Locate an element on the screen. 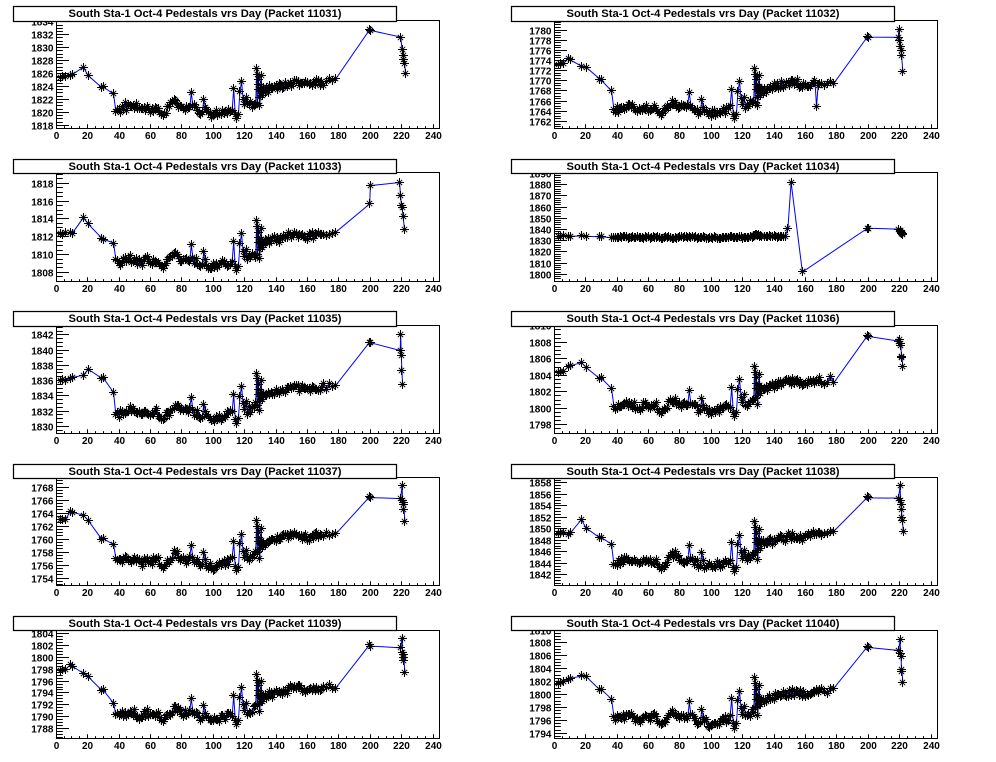 This screenshot has width=996, height=762. svg-text: 1848 is located at coordinates (540, 541).